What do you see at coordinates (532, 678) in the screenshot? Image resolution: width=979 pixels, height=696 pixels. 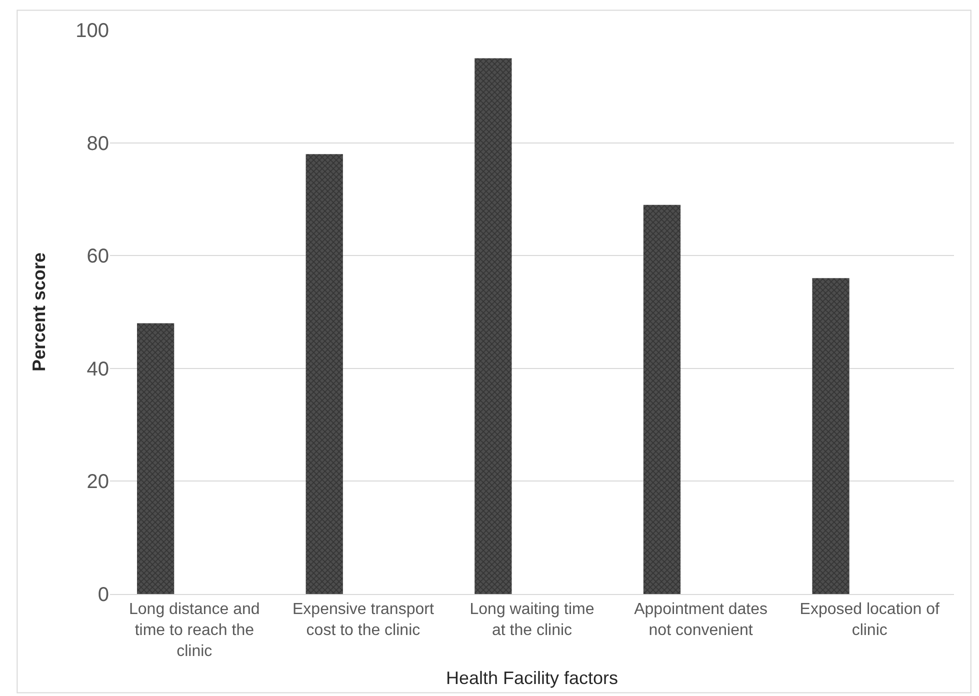 I see `x-axis-title: Health Facility factors` at bounding box center [532, 678].